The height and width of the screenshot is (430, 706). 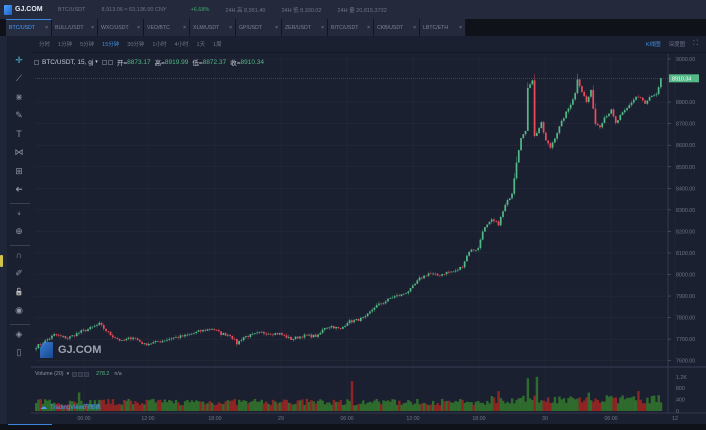 I want to click on trend-line-icon: ⟋, so click(x=19, y=78).